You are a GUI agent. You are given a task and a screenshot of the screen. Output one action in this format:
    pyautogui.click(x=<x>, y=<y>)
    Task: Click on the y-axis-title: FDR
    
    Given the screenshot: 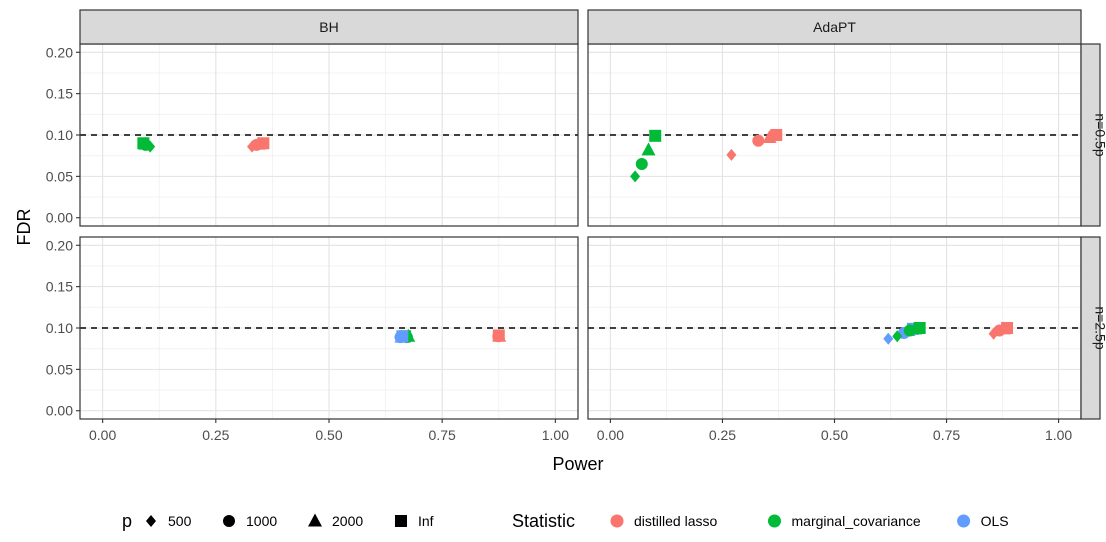 What is the action you would take?
    pyautogui.click(x=24, y=227)
    